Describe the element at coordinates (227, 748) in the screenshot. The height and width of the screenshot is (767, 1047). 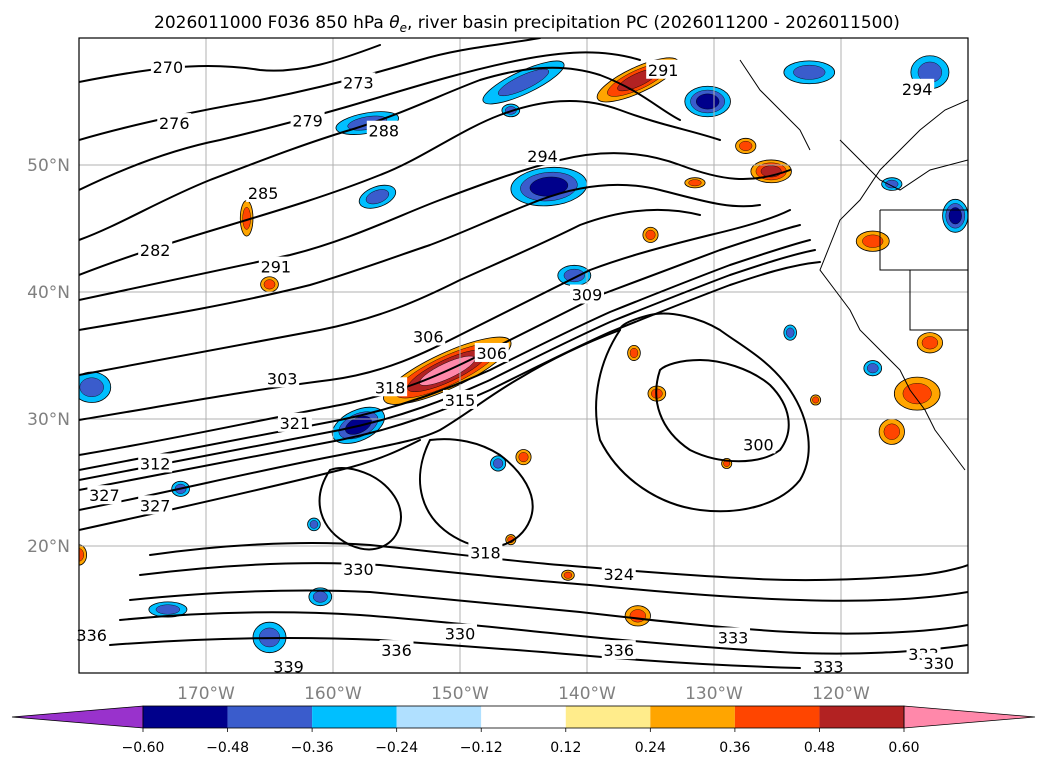
I see `colorbar-tick-label: −0.48` at that location.